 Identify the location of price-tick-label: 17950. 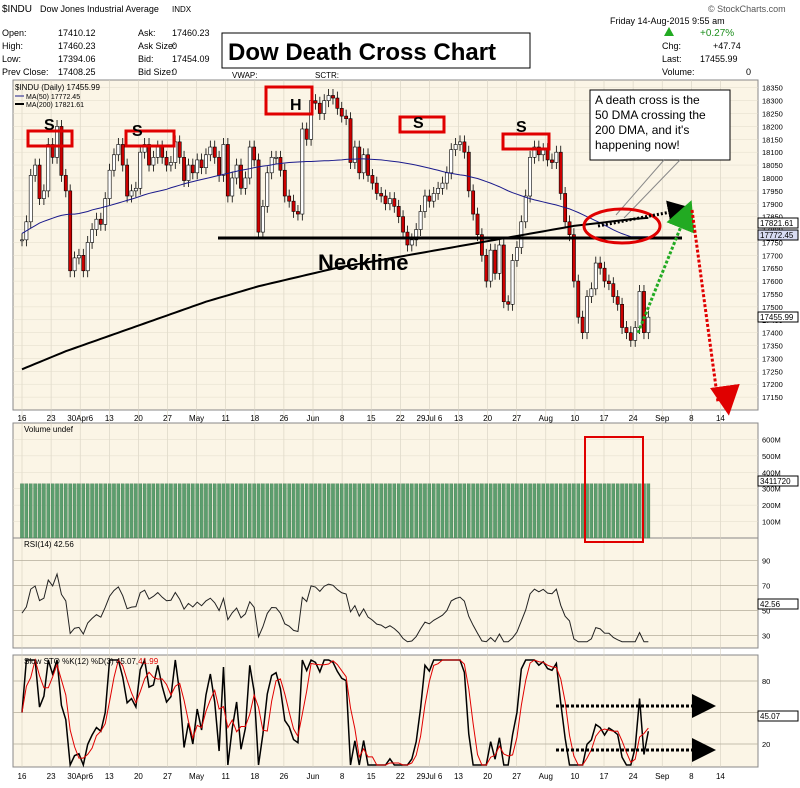
(772, 191).